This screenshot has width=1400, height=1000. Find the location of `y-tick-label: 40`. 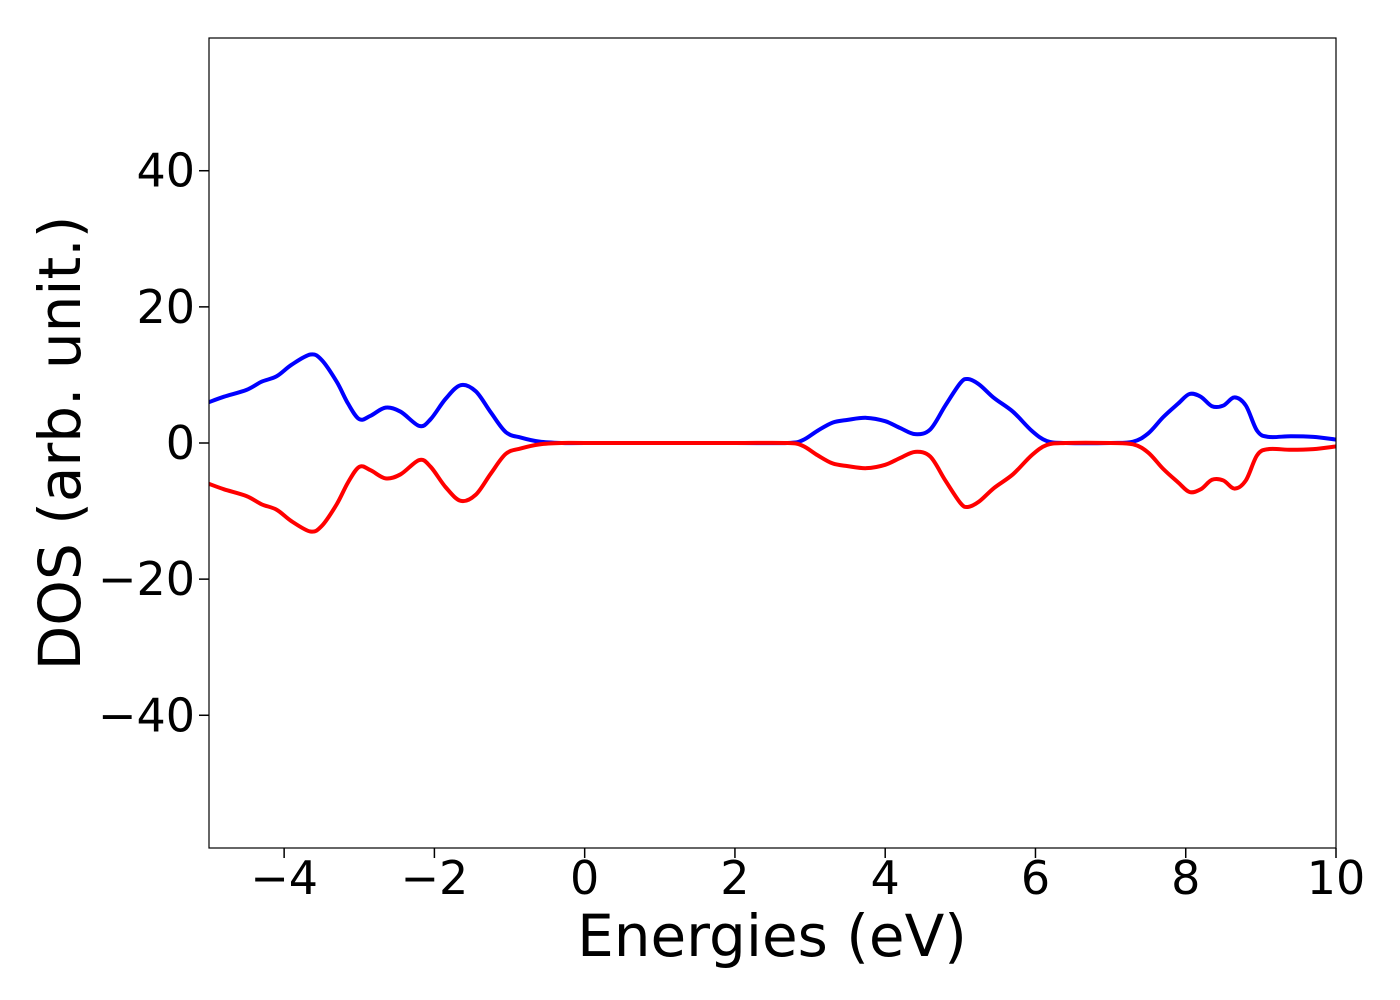

y-tick-label: 40 is located at coordinates (165, 171).